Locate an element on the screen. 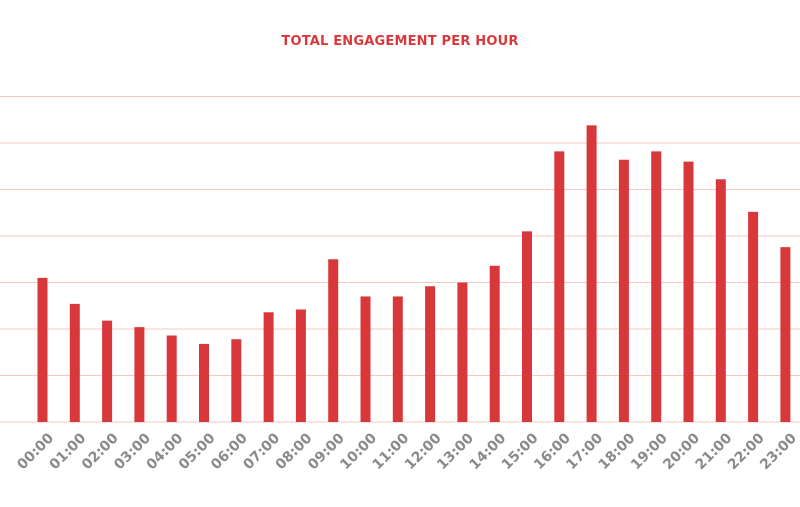  bar-2000 is located at coordinates (688, 291).